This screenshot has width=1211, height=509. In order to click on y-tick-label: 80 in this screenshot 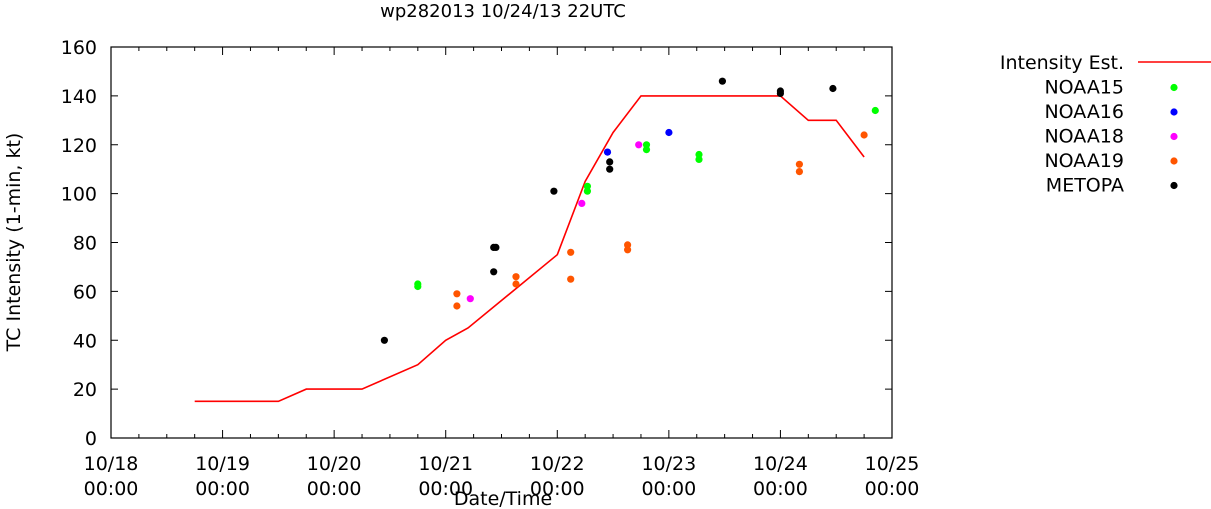, I will do `click(85, 244)`.